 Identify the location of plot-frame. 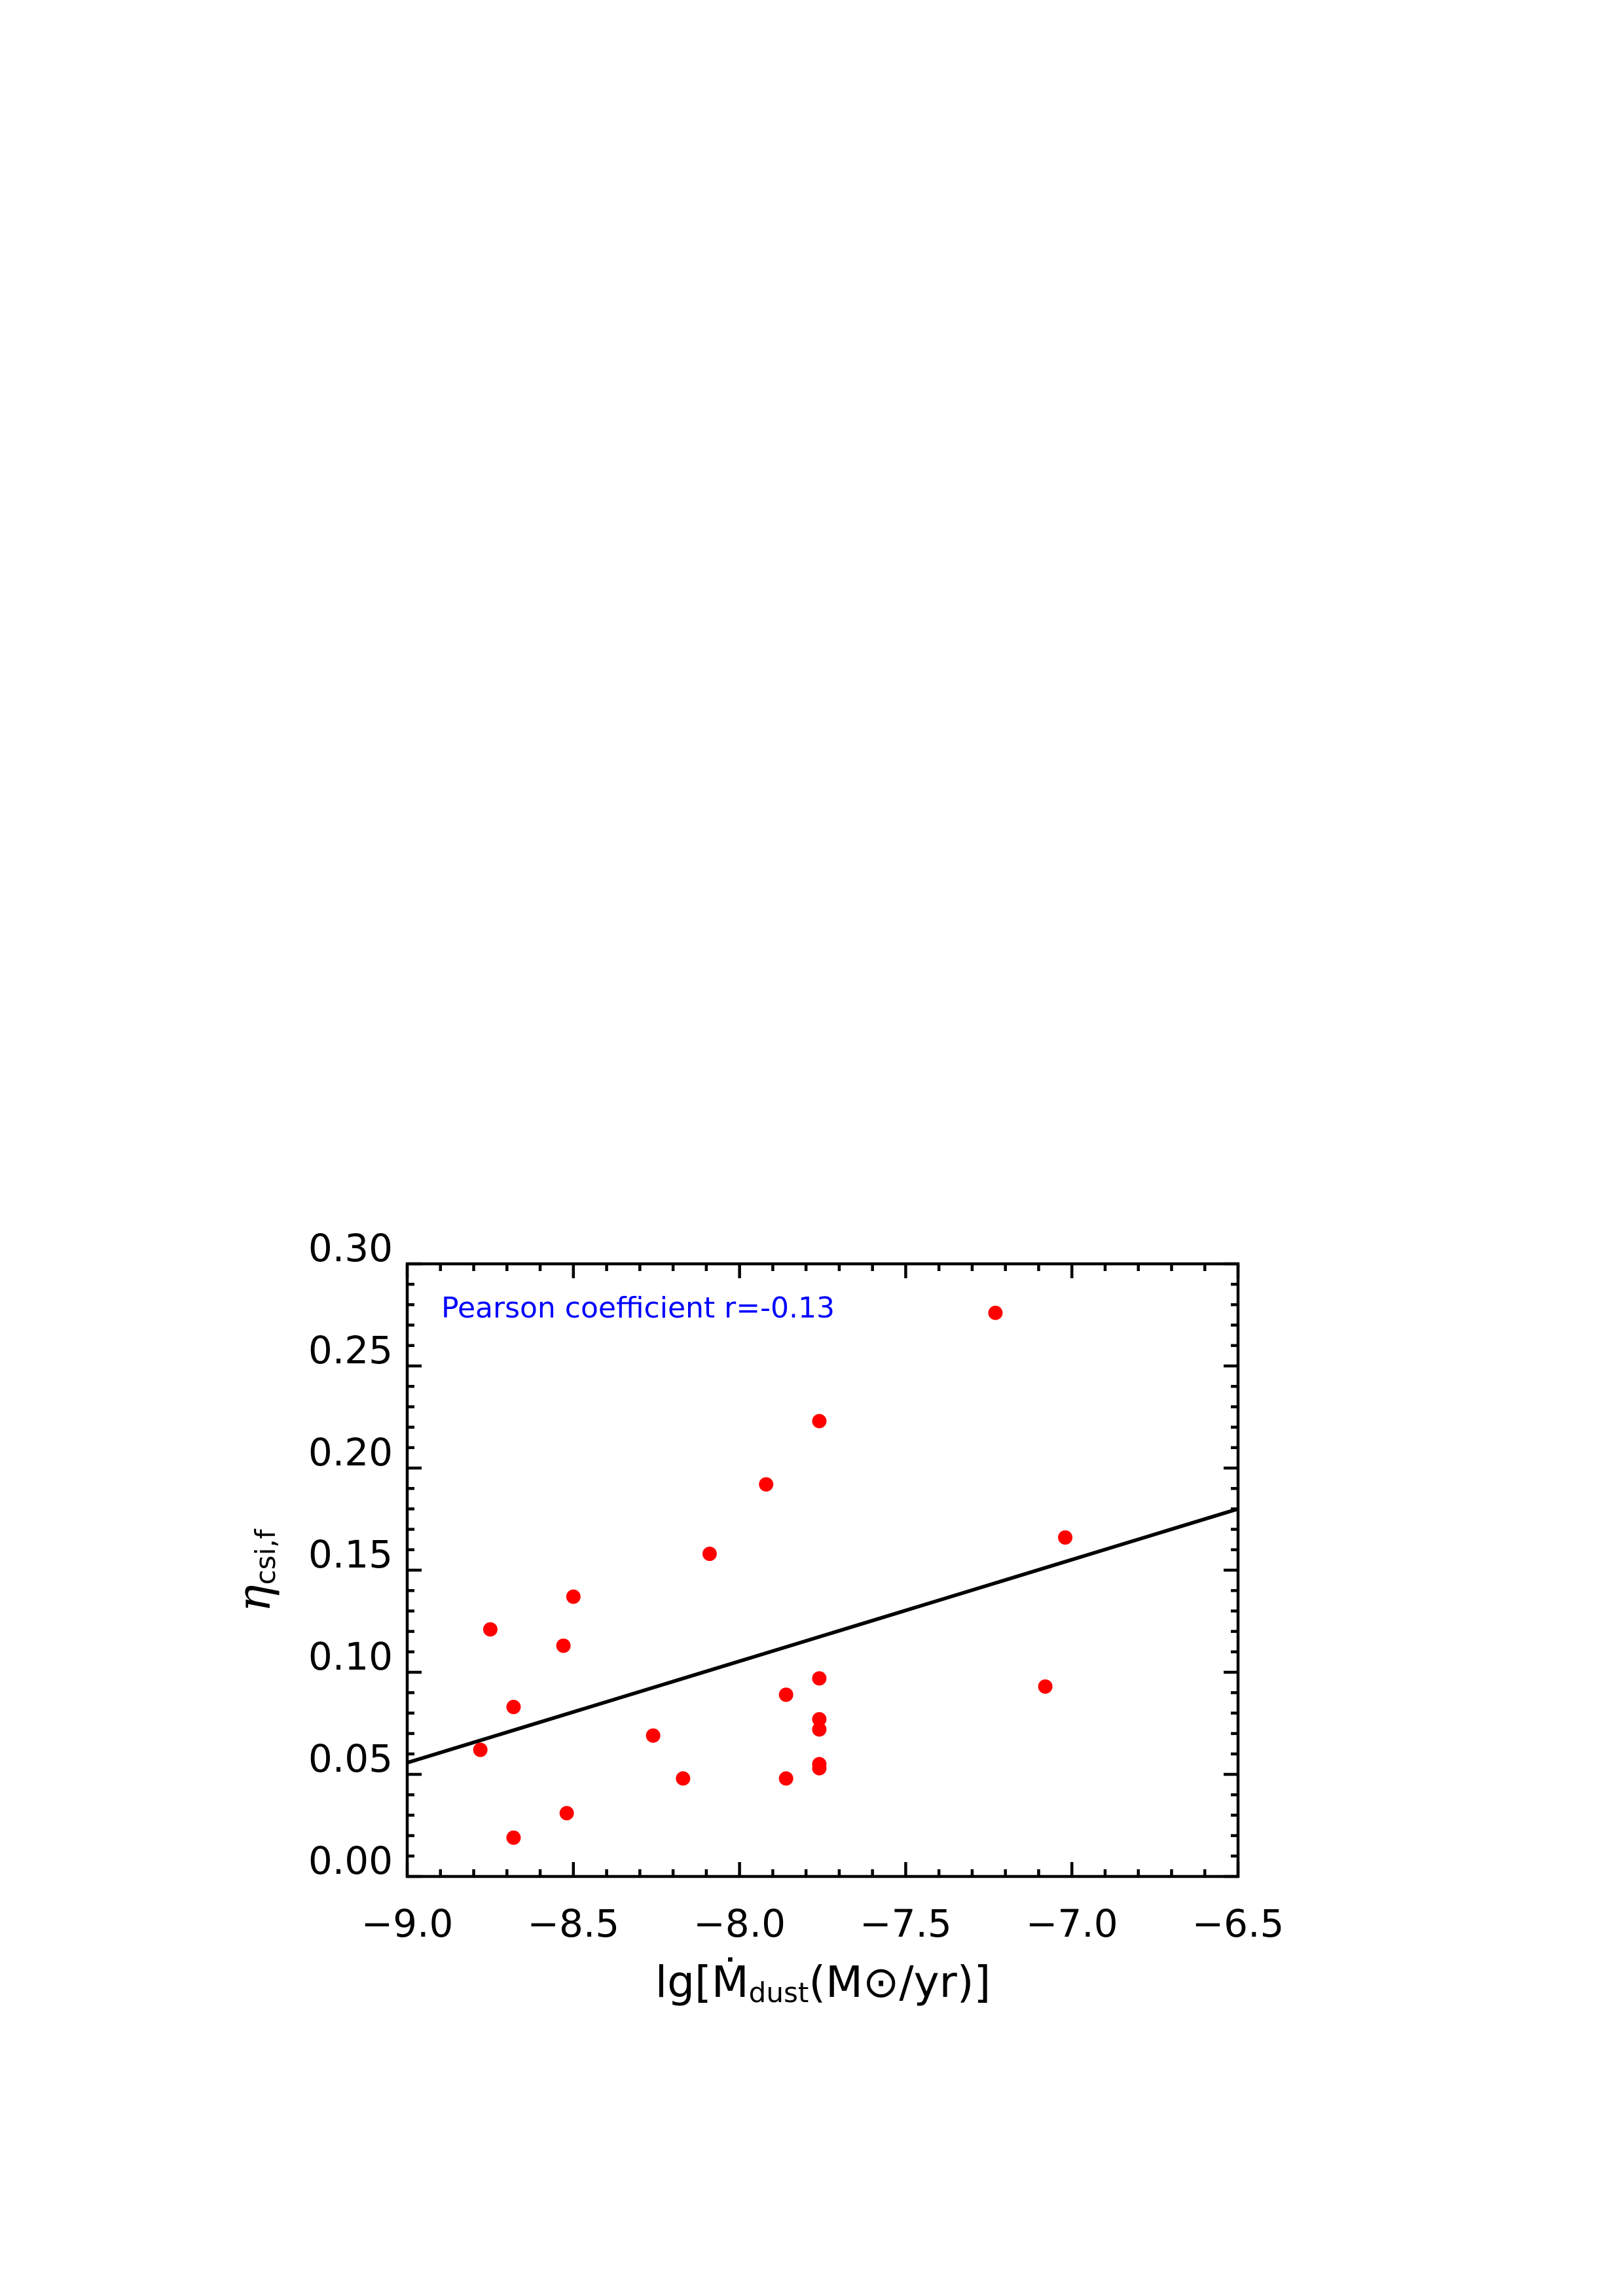
(822, 1570).